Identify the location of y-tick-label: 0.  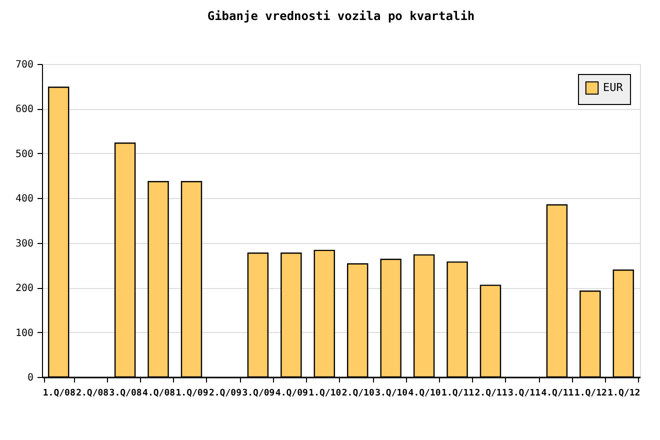
(30, 378).